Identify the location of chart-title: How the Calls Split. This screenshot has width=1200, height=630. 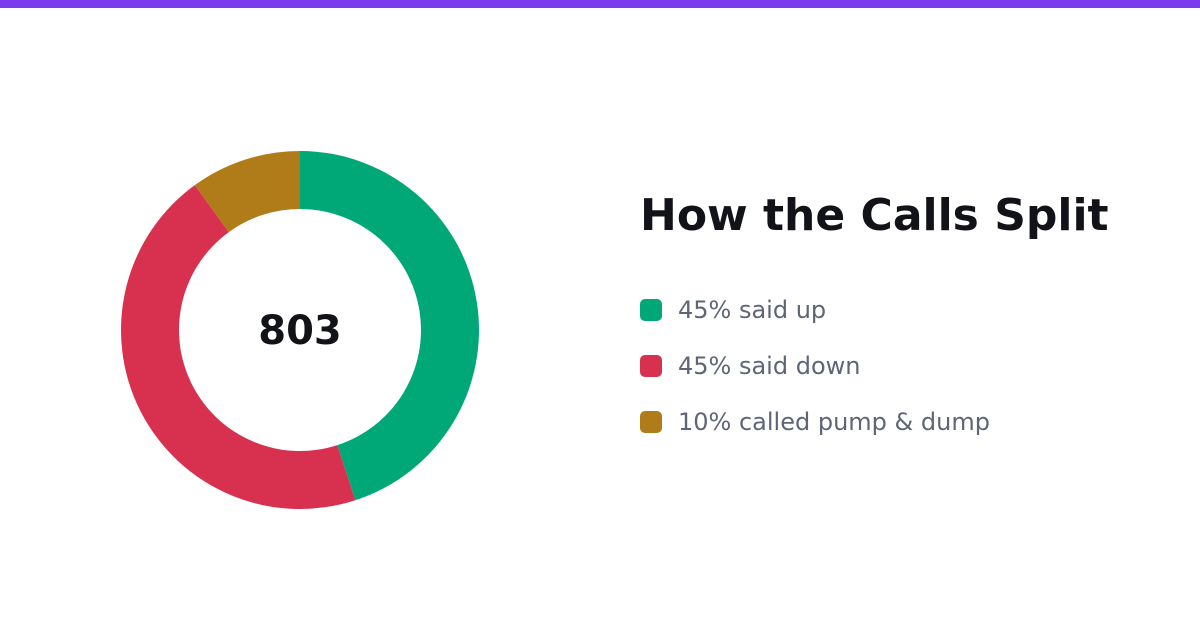
(874, 215).